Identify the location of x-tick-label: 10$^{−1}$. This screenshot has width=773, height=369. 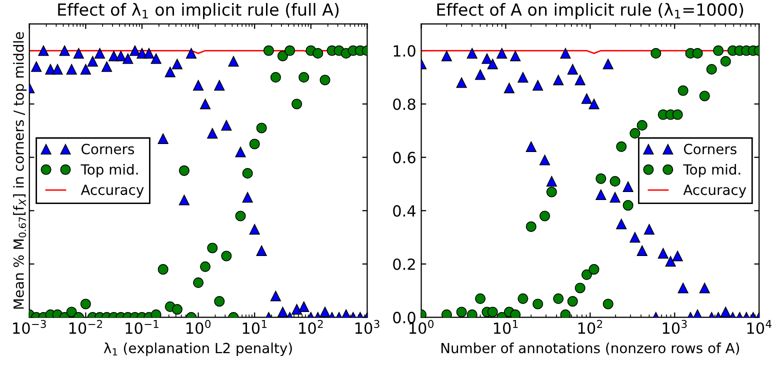
(142, 327).